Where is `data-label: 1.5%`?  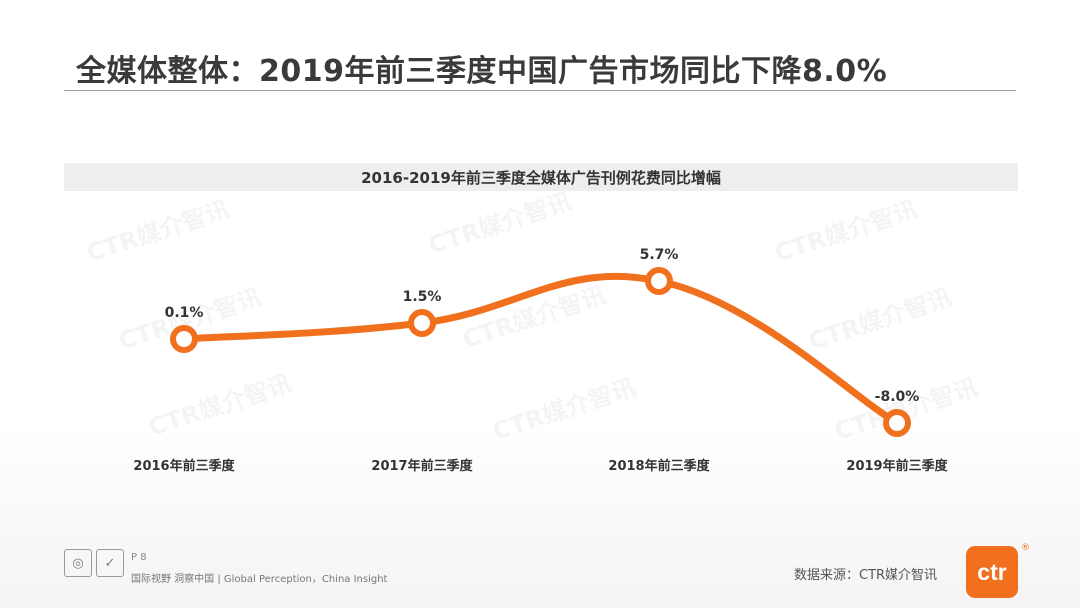
data-label: 1.5% is located at coordinates (422, 297).